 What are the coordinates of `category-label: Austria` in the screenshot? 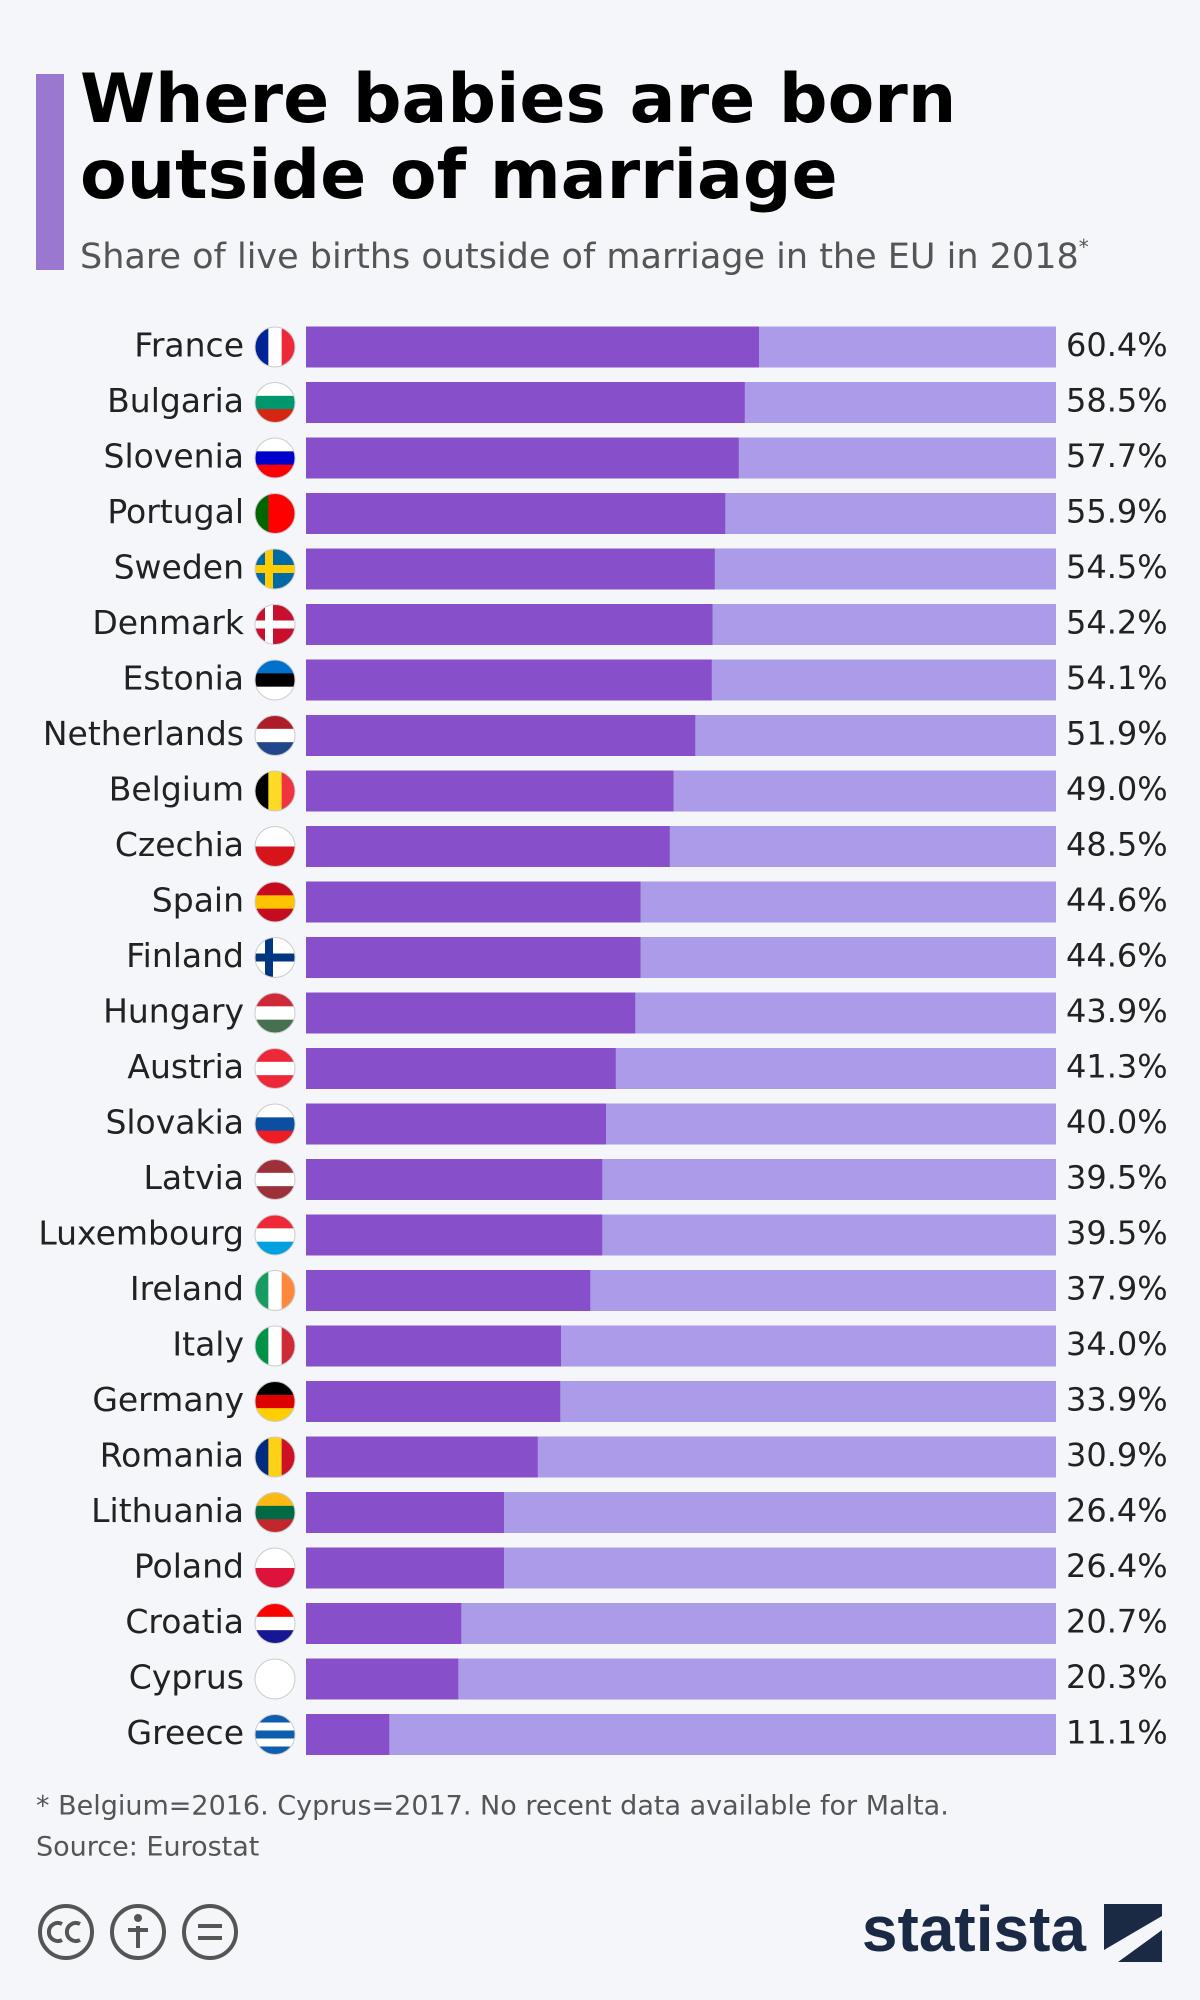 It's located at (185, 1066).